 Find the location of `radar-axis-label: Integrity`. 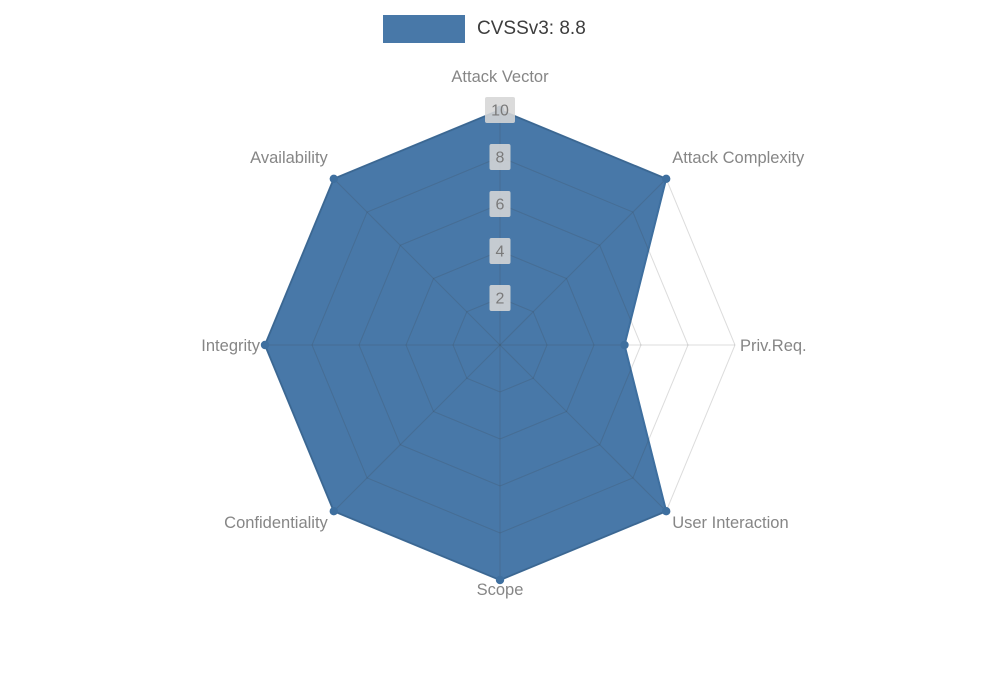

radar-axis-label: Integrity is located at coordinates (230, 346).